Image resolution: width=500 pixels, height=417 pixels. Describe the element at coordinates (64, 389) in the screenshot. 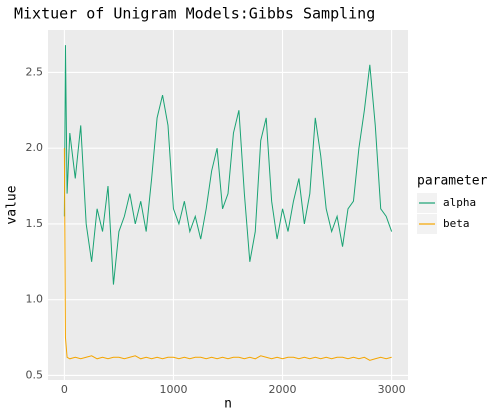

I see `x-tick-label: 0` at that location.